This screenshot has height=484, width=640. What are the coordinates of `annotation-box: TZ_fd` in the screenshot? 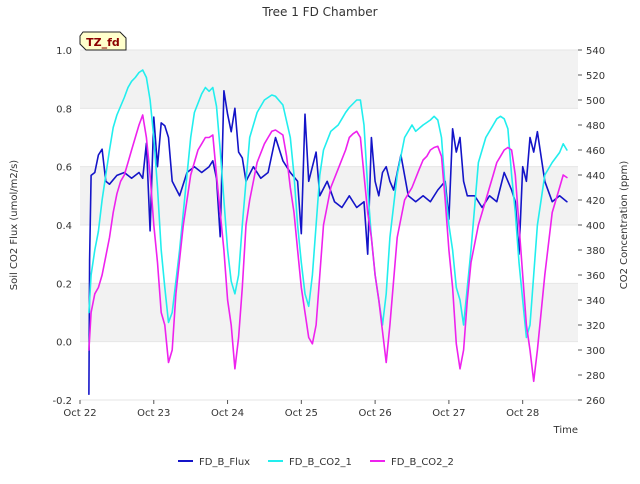 It's located at (103, 41).